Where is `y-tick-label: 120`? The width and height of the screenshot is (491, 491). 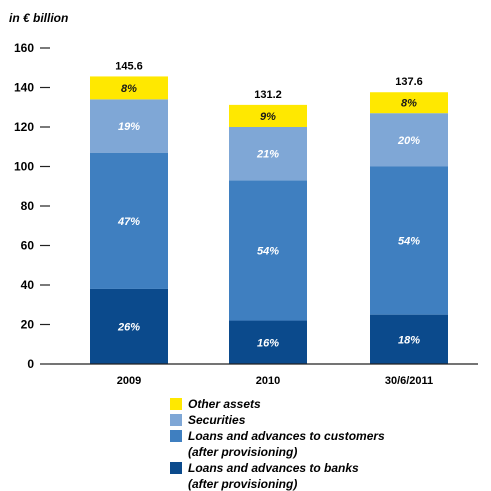
y-tick-label: 120 is located at coordinates (24, 127).